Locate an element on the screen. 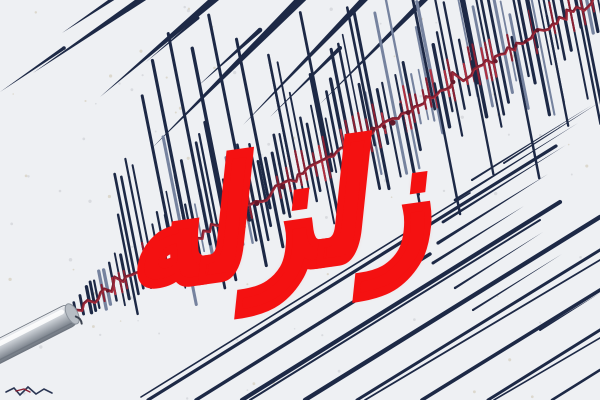 The image size is (600, 400). seismograph-pen-arm is located at coordinates (41, 342).